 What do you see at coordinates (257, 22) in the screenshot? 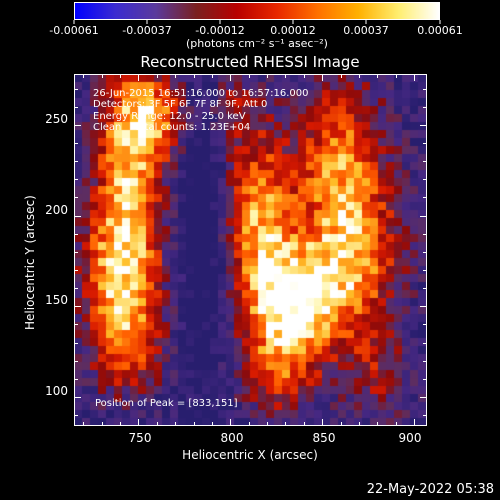
I see `colorbar-ticks` at bounding box center [257, 22].